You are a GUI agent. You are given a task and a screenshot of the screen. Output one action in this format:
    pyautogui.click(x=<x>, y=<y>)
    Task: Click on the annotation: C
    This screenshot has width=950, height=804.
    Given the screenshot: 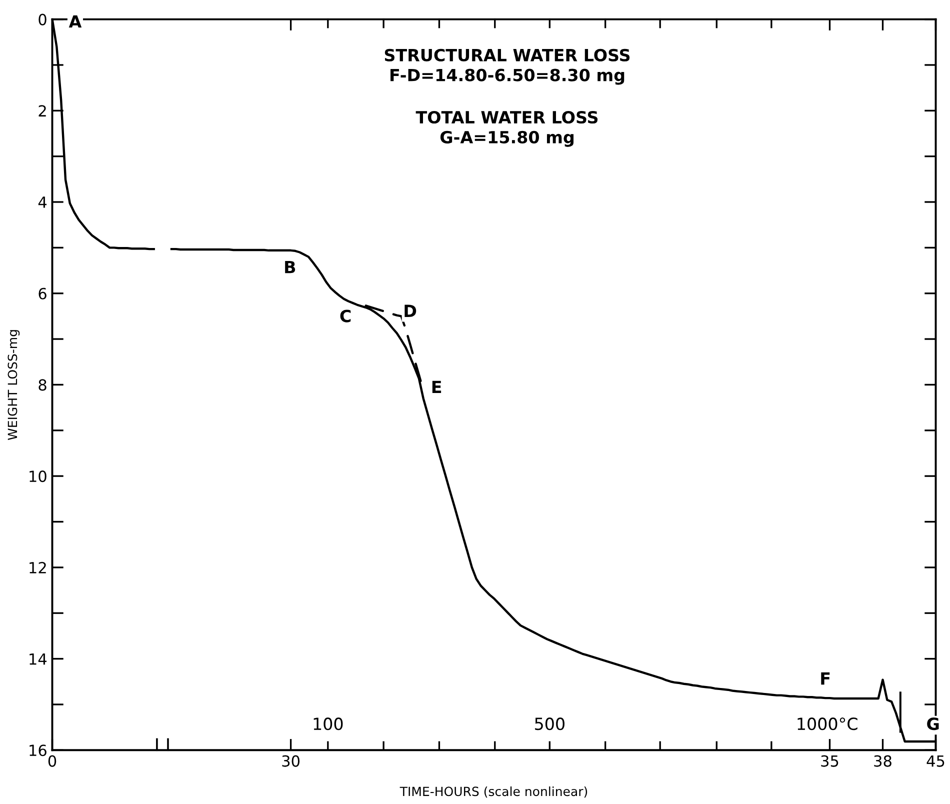 What is the action you would take?
    pyautogui.click(x=345, y=316)
    